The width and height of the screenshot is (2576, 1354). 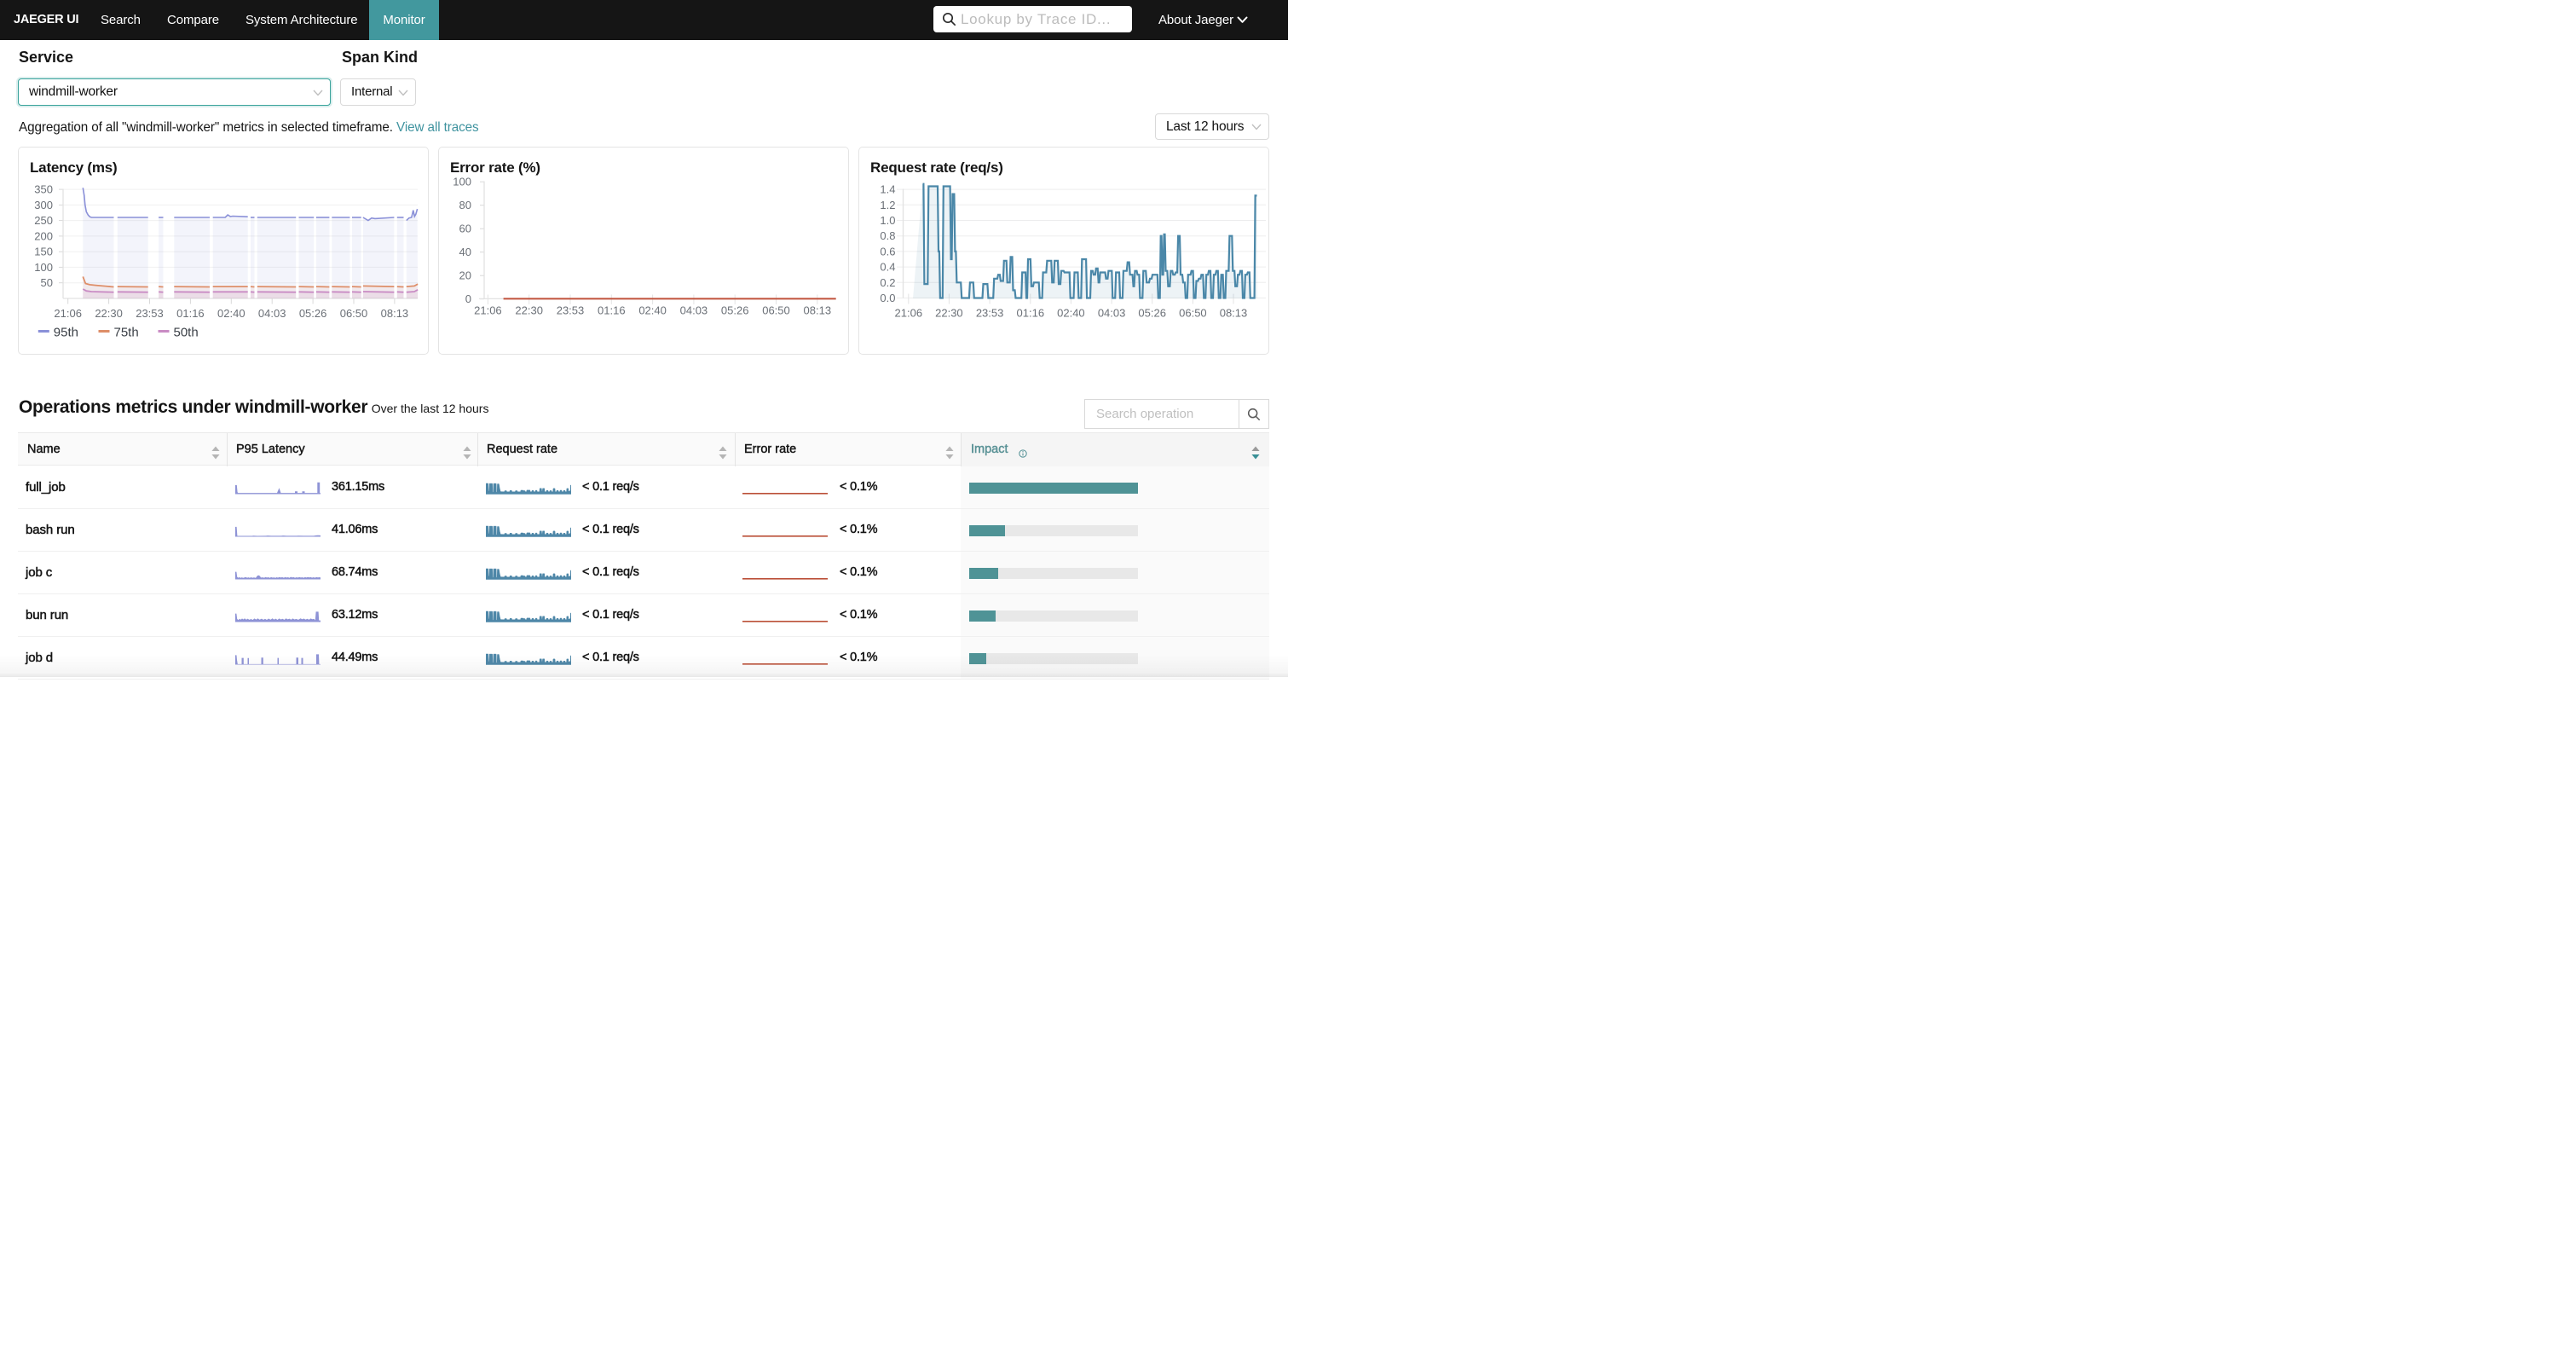 I want to click on svg-text: 0.0, so click(x=887, y=298).